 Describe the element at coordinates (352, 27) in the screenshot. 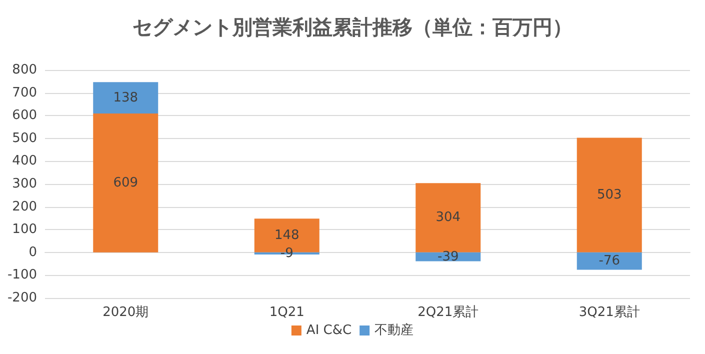

I see `chart-title: セグメント別営業利益累計推移（単位：百万円）` at that location.